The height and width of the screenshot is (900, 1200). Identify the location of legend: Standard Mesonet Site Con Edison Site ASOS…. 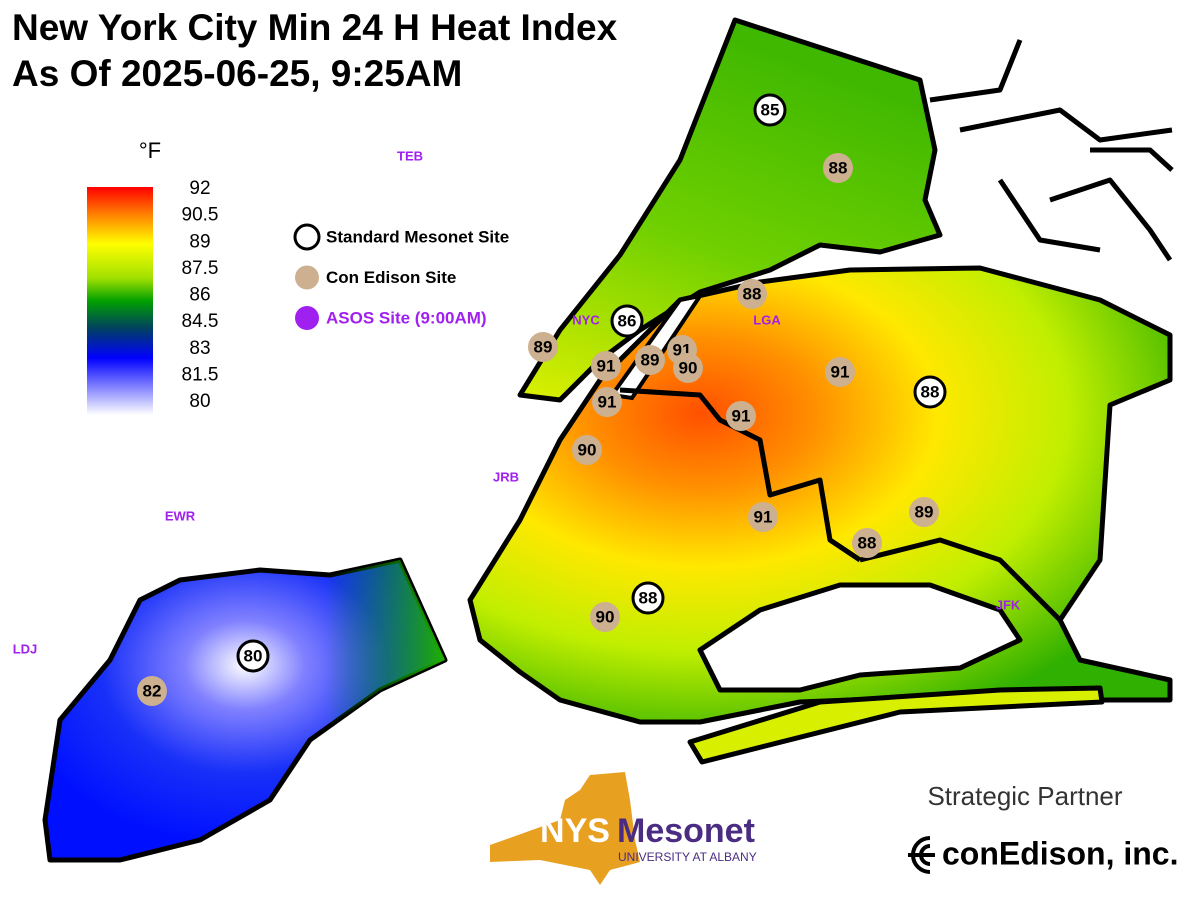
(401, 276).